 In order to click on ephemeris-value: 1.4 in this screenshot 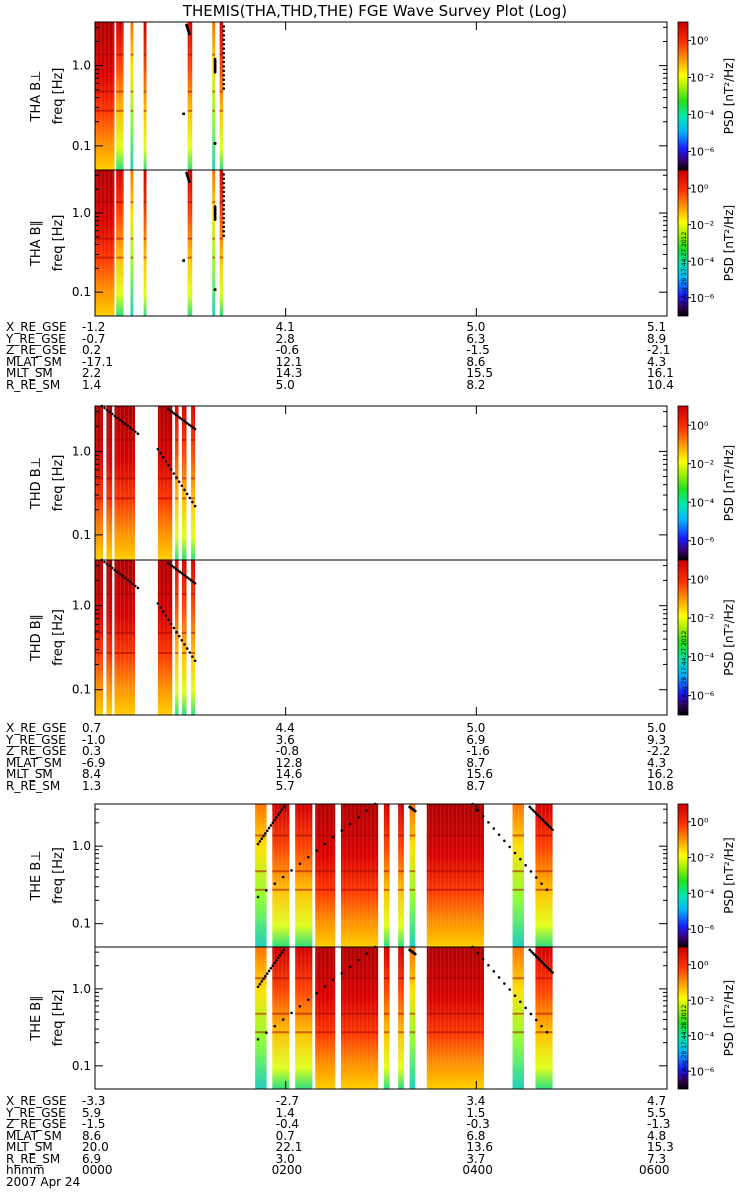, I will do `click(92, 384)`.